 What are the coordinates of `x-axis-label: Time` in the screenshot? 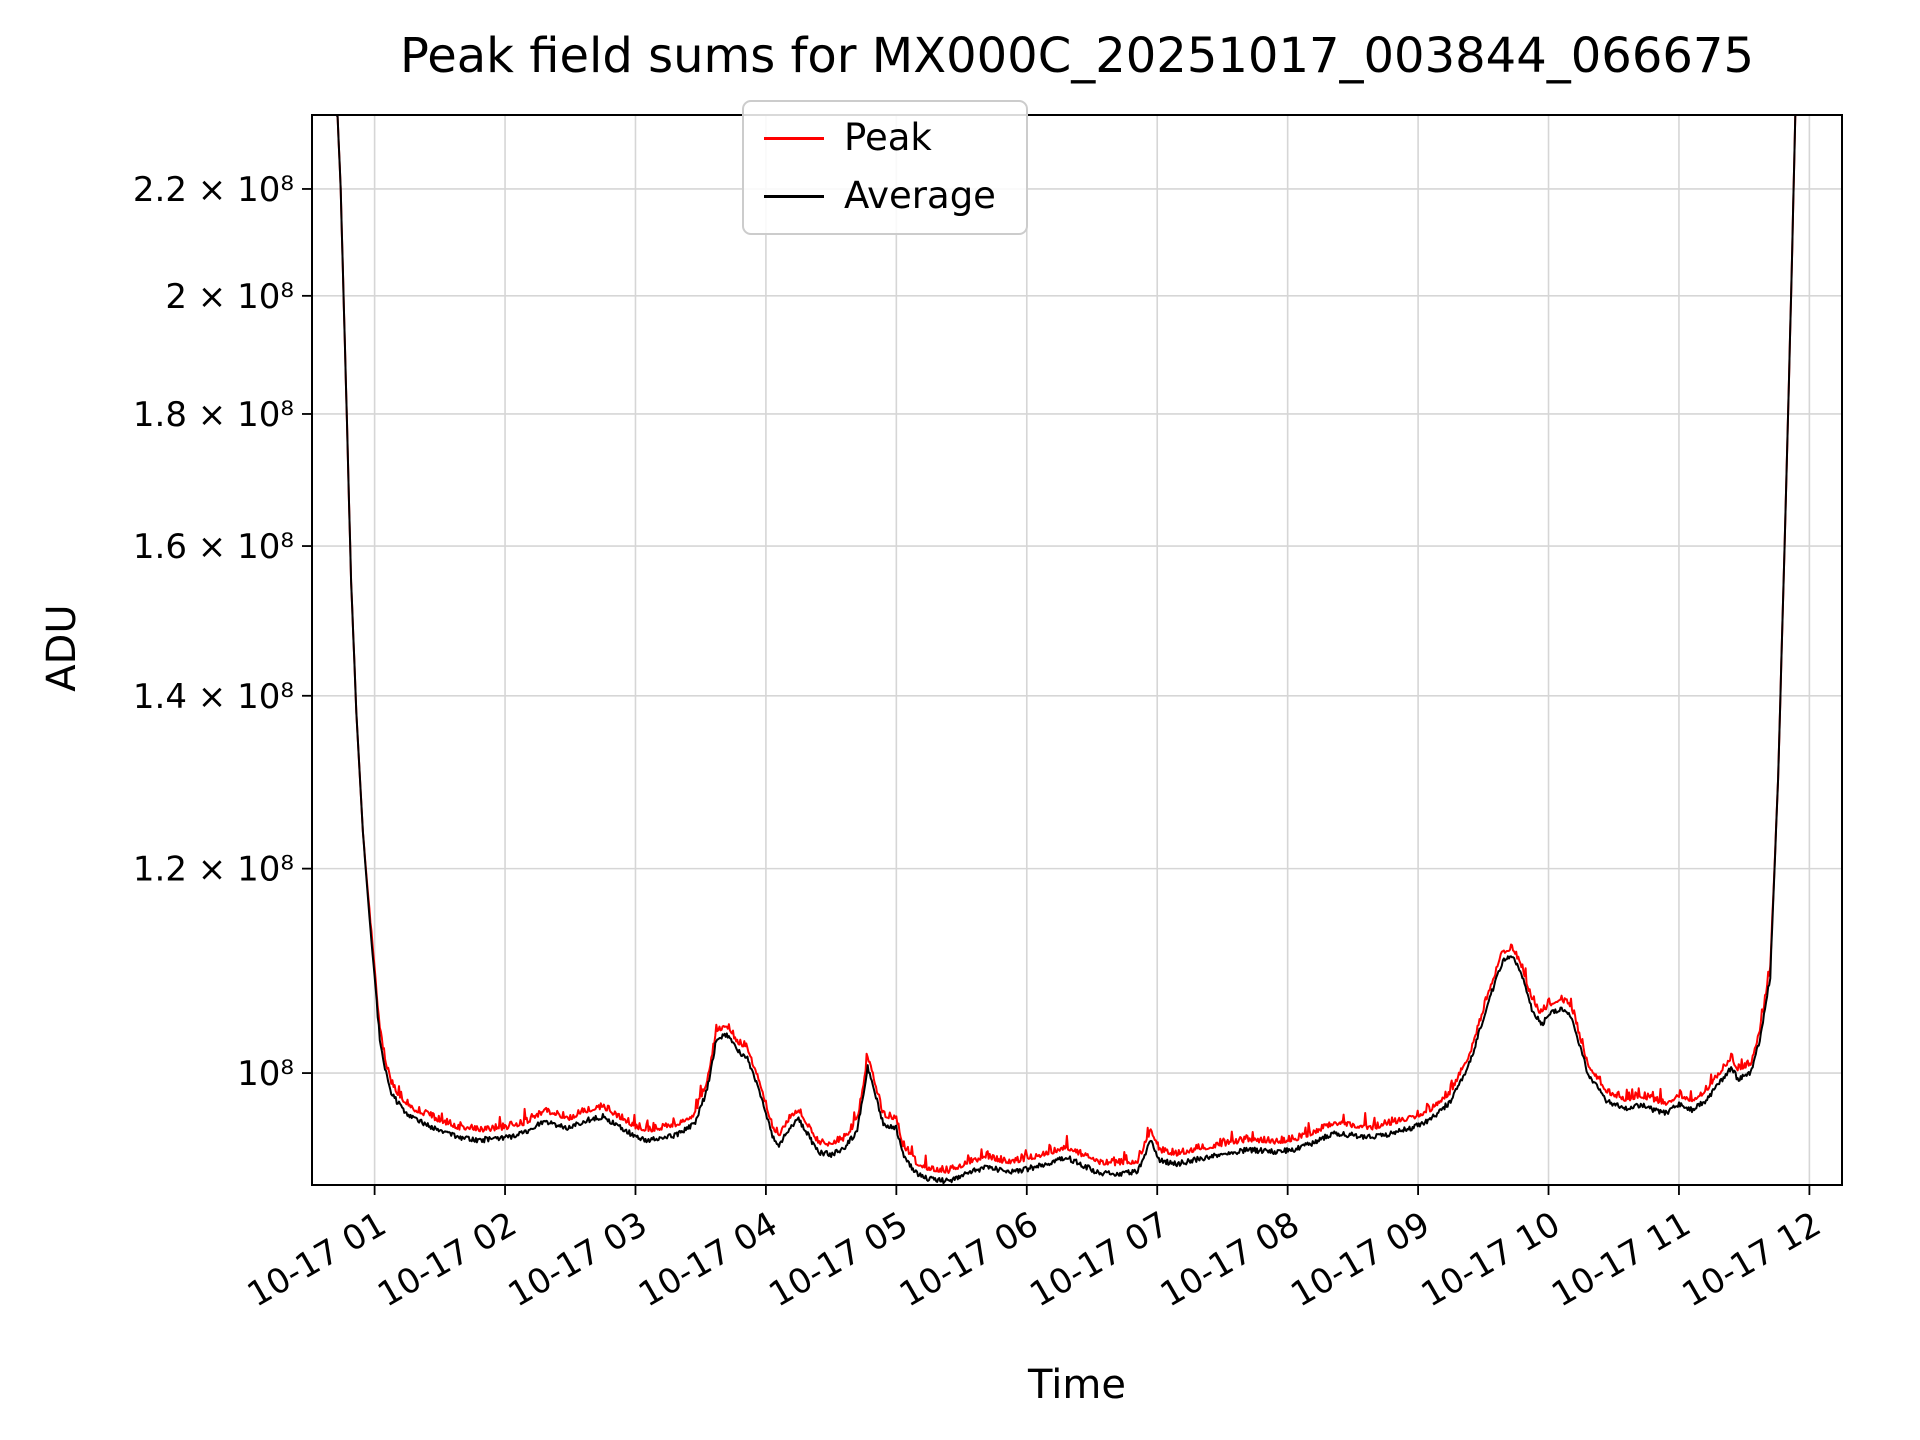 It's located at (1077, 1385).